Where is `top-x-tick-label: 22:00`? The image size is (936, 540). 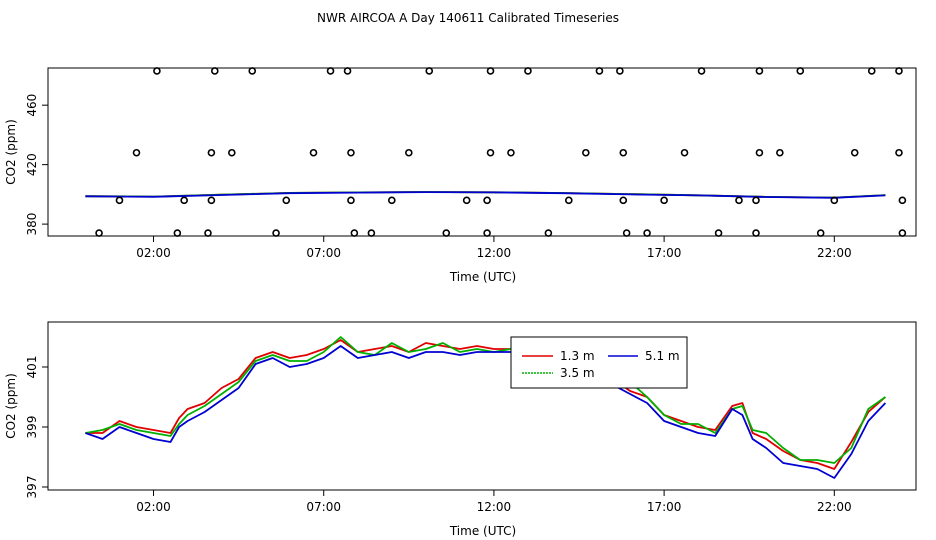
top-x-tick-label: 22:00 is located at coordinates (834, 253).